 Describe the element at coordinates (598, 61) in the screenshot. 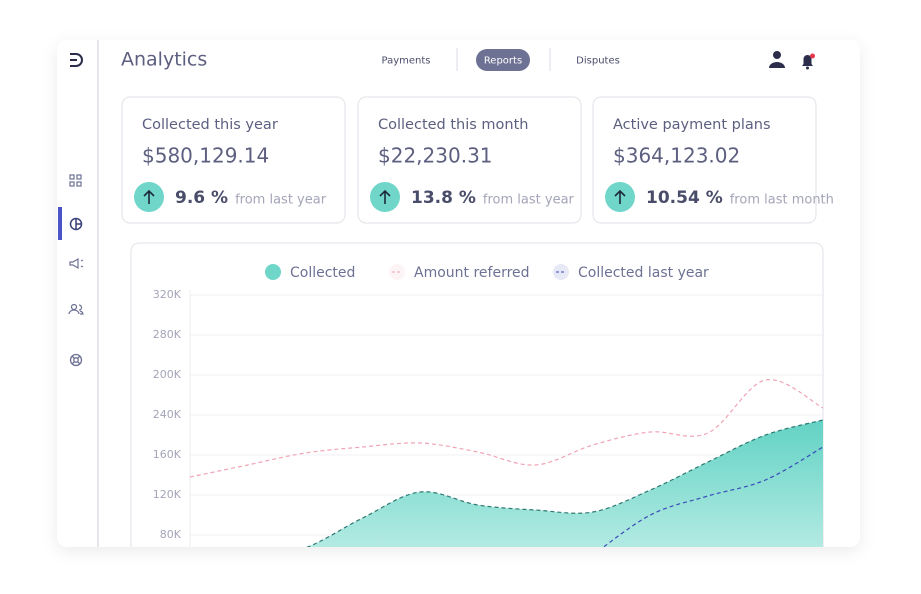

I see `tab: Disputes` at that location.